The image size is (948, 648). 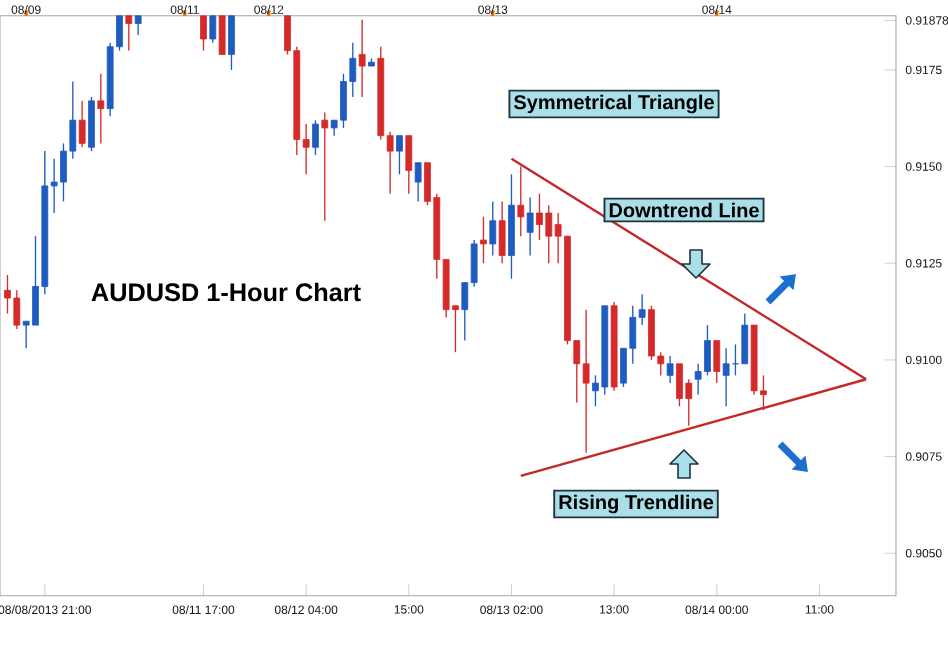 I want to click on text: AUDUSD 1-Hour Chart, so click(x=226, y=292).